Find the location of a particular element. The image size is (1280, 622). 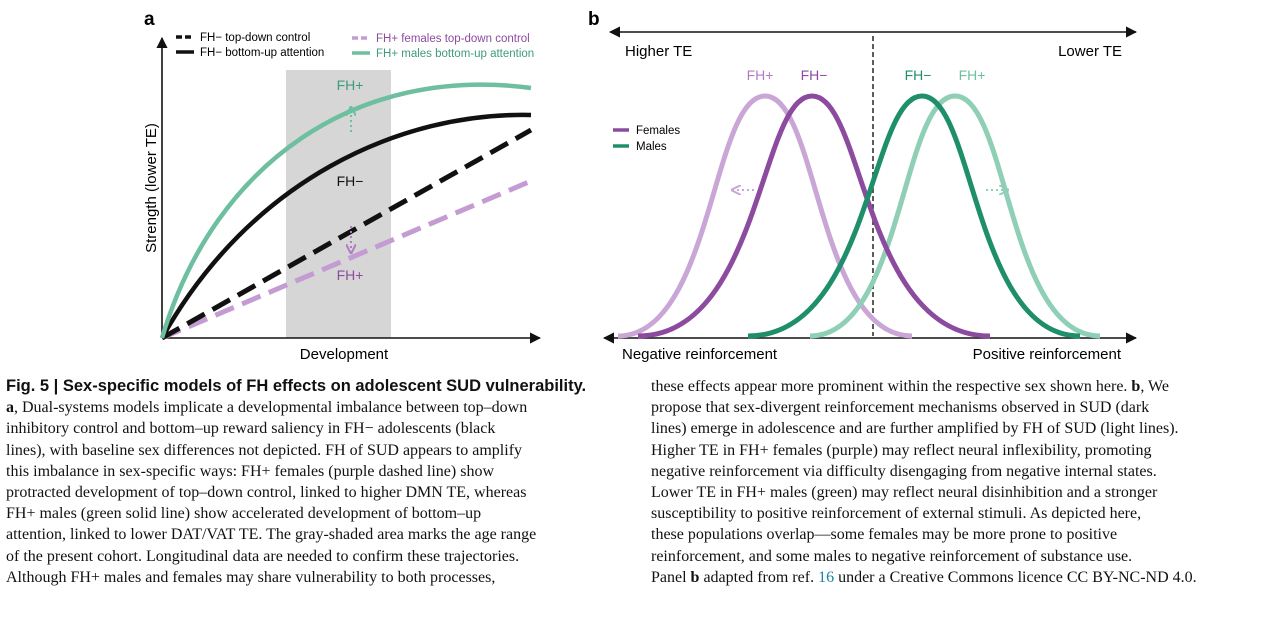

females-fh-neg-curve is located at coordinates (814, 216).